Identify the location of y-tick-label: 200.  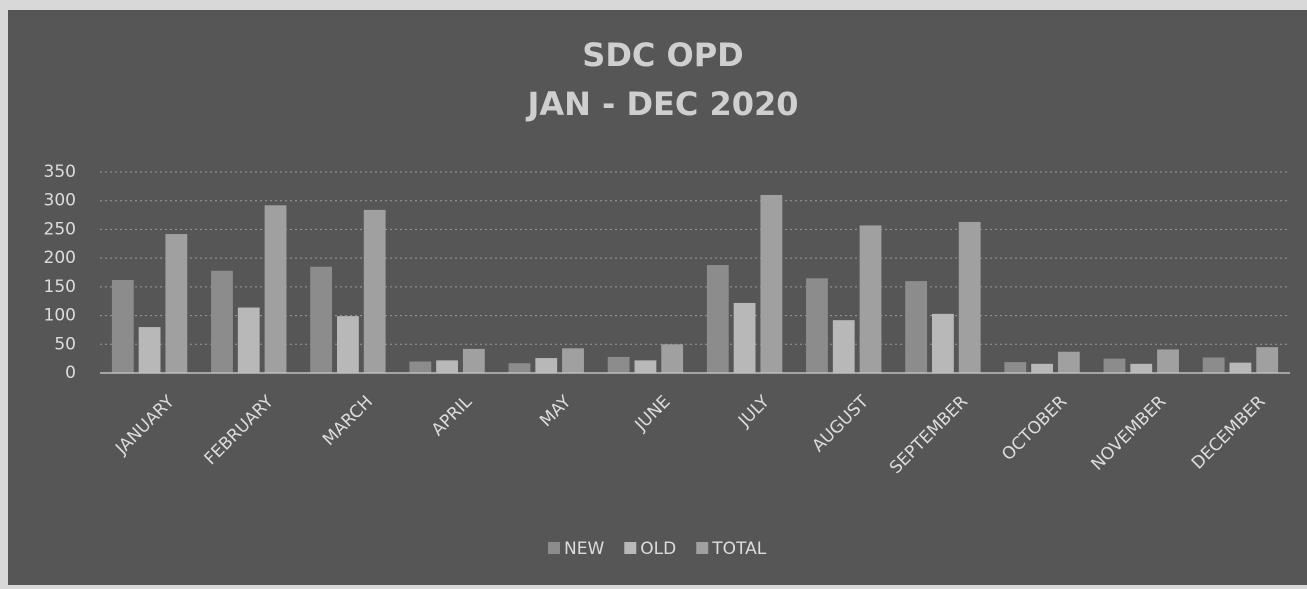
(60, 258).